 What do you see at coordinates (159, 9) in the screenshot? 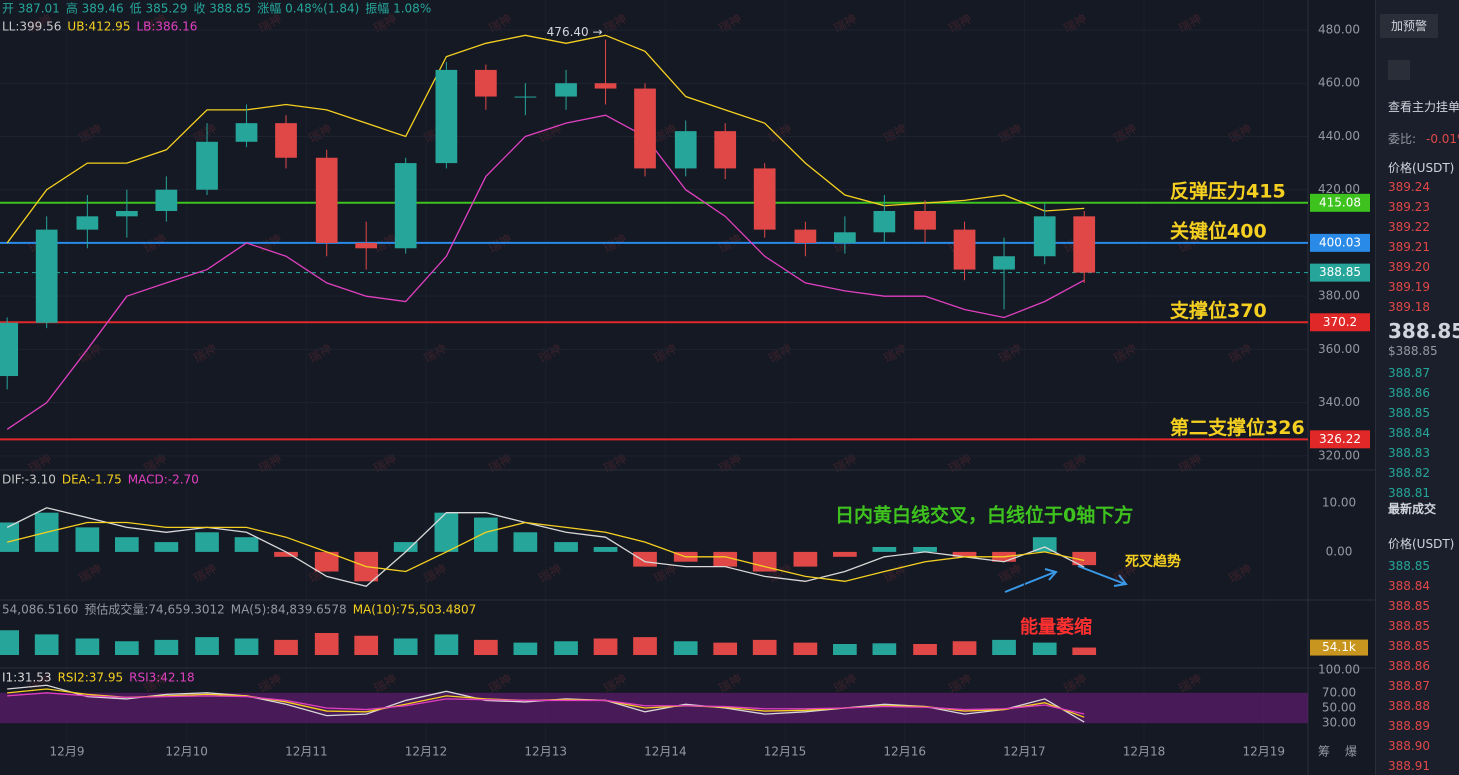
I see `ohlc-info: 低 385.29` at bounding box center [159, 9].